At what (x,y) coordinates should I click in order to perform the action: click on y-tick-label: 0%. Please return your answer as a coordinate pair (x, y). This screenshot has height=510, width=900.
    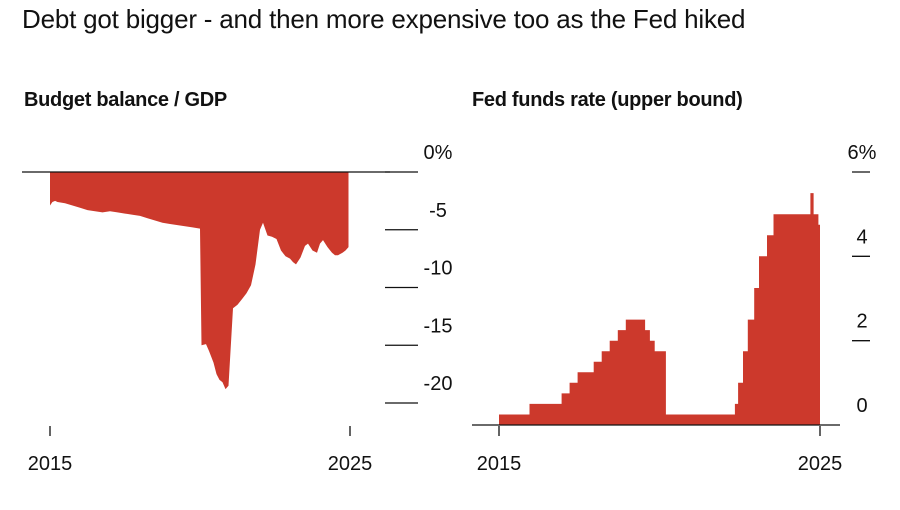
    Looking at the image, I should click on (438, 153).